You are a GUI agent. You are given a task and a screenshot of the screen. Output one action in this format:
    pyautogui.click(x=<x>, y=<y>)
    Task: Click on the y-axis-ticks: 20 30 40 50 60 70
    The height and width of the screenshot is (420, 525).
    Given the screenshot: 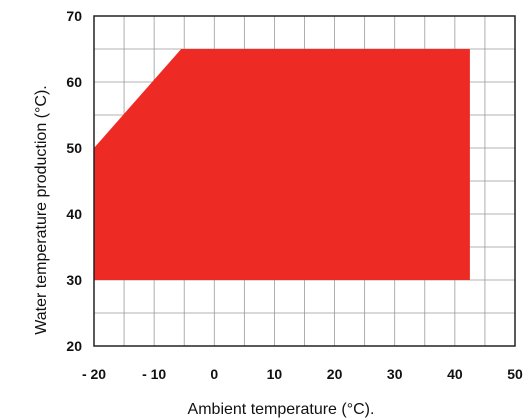 What is the action you would take?
    pyautogui.click(x=74, y=181)
    